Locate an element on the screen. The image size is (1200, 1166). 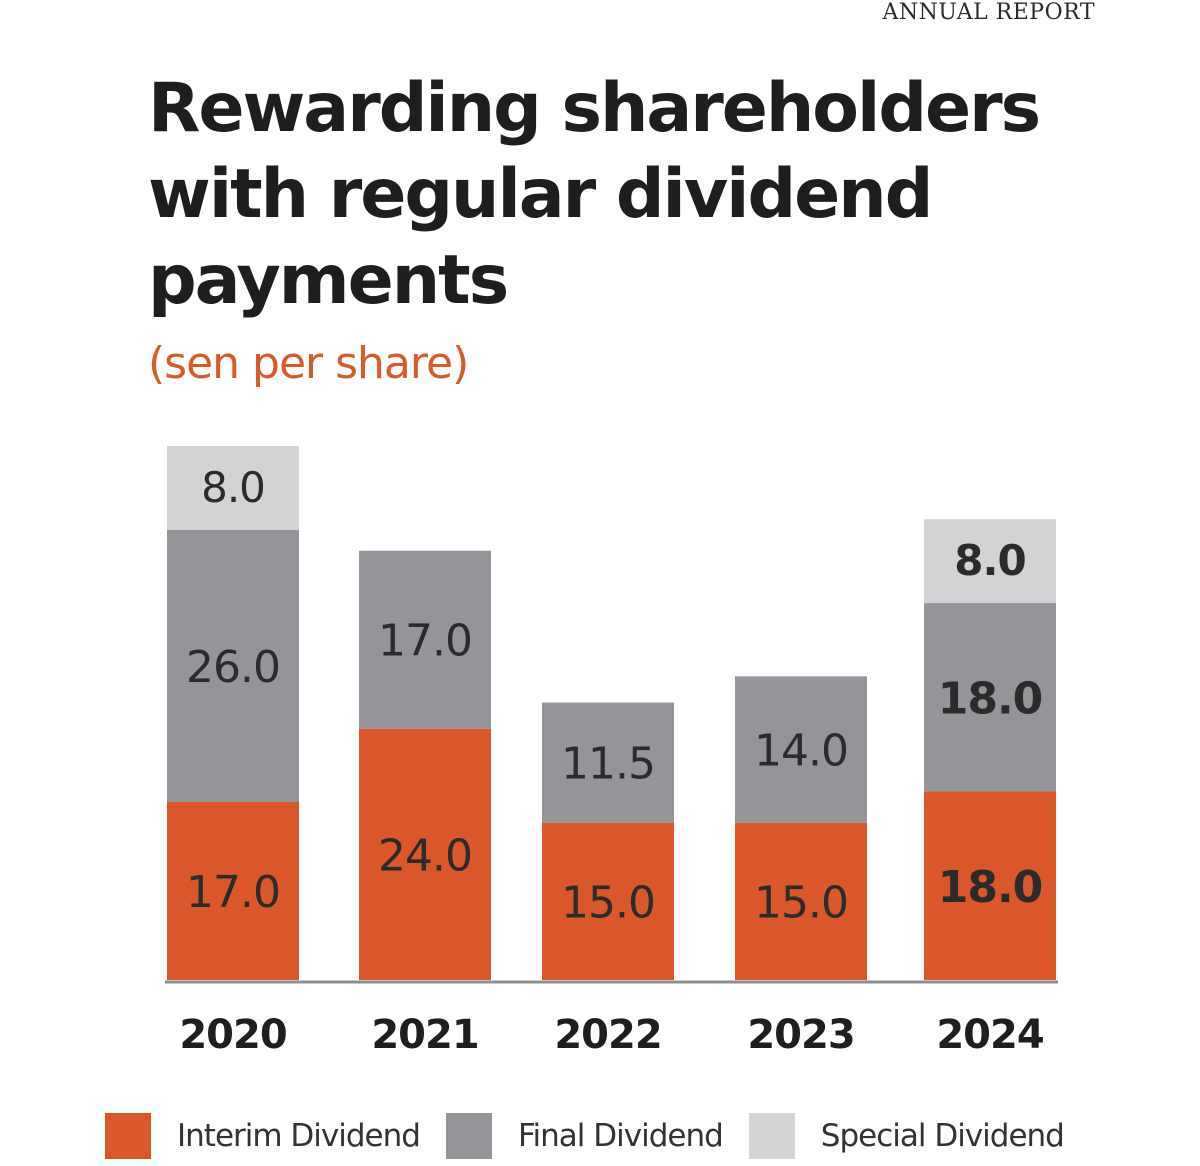
data-label-interim-2024: 18.0 is located at coordinates (990, 887).